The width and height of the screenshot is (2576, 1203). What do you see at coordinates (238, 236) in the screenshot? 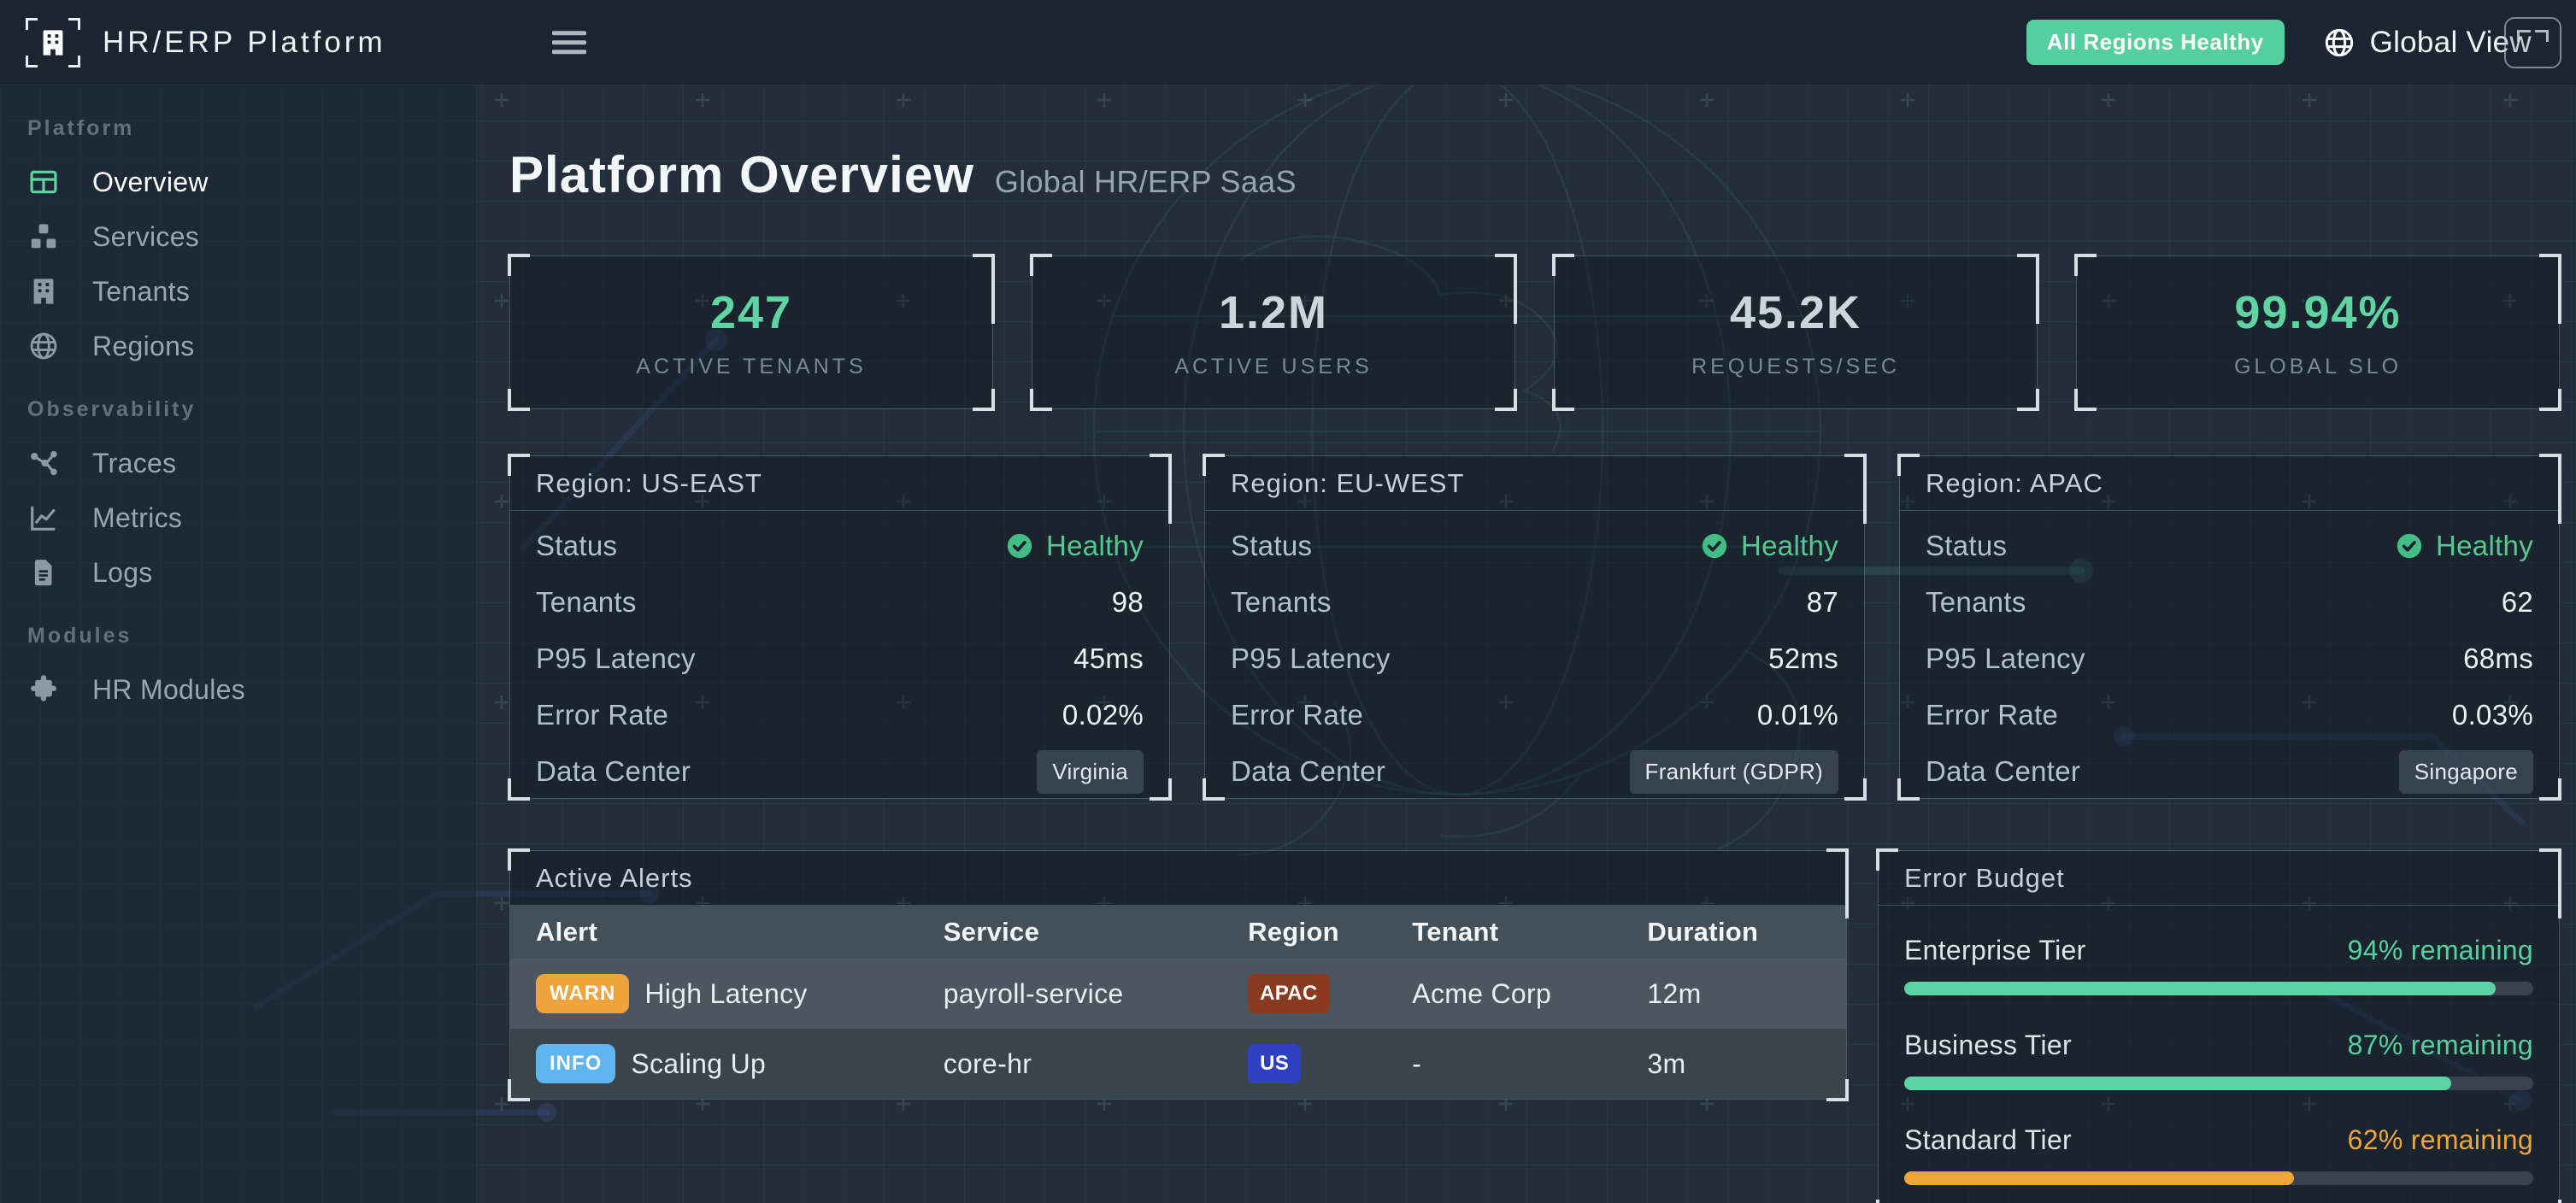
I see `sidebar-item-services: Services` at bounding box center [238, 236].